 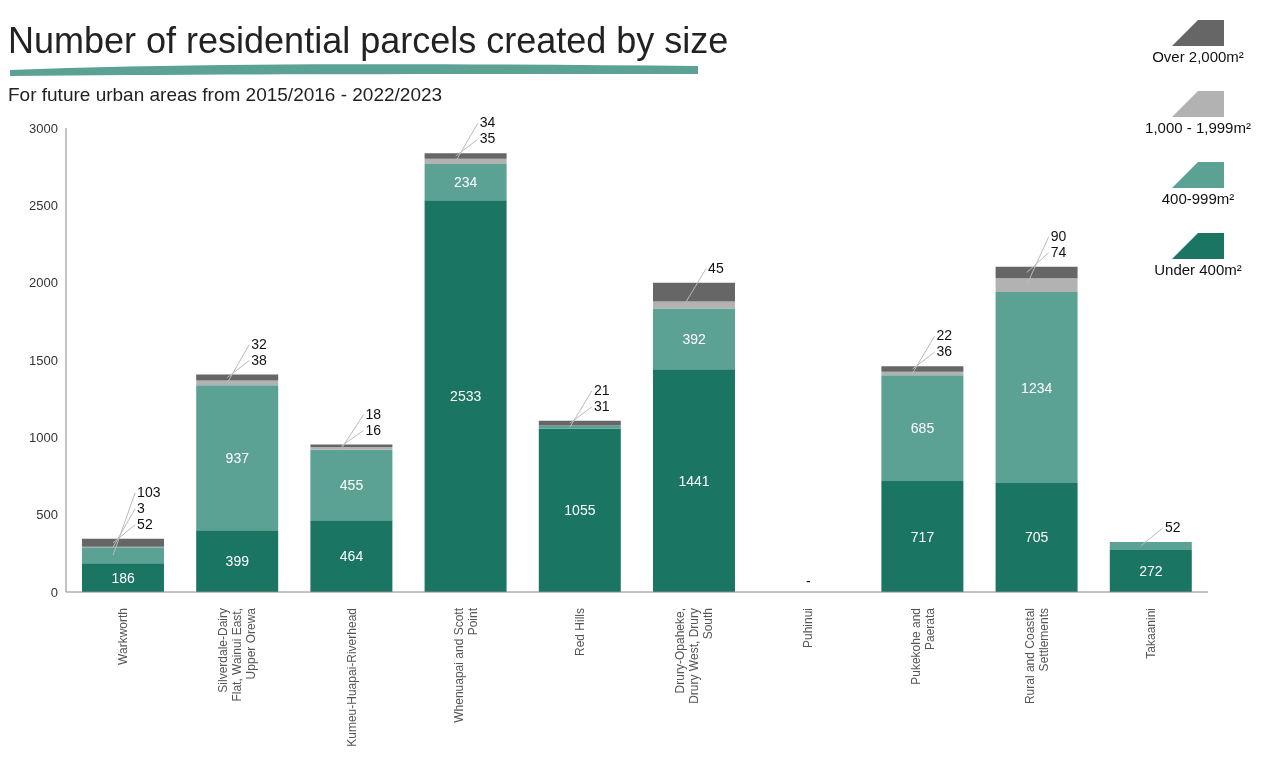 What do you see at coordinates (944, 351) in the screenshot?
I see `data-label: 36` at bounding box center [944, 351].